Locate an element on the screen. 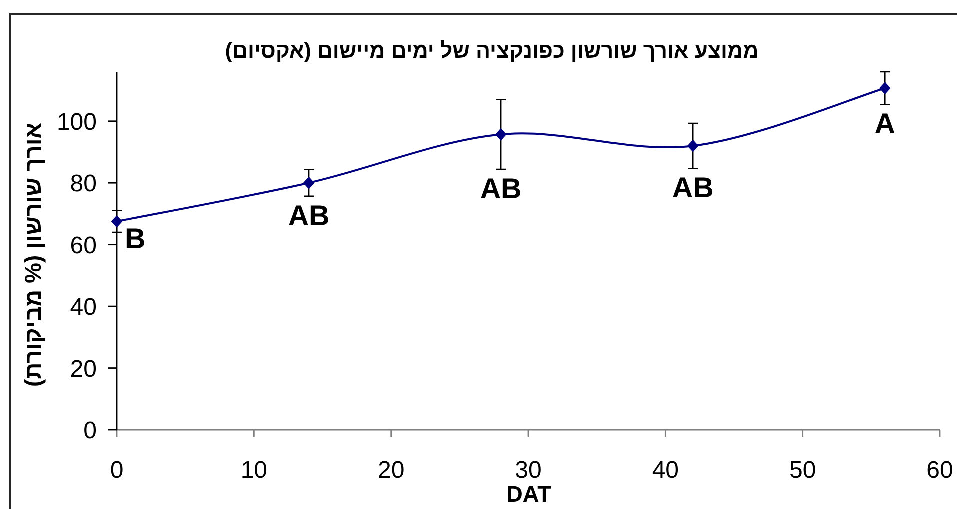  x-tick-label: 0 is located at coordinates (117, 470).